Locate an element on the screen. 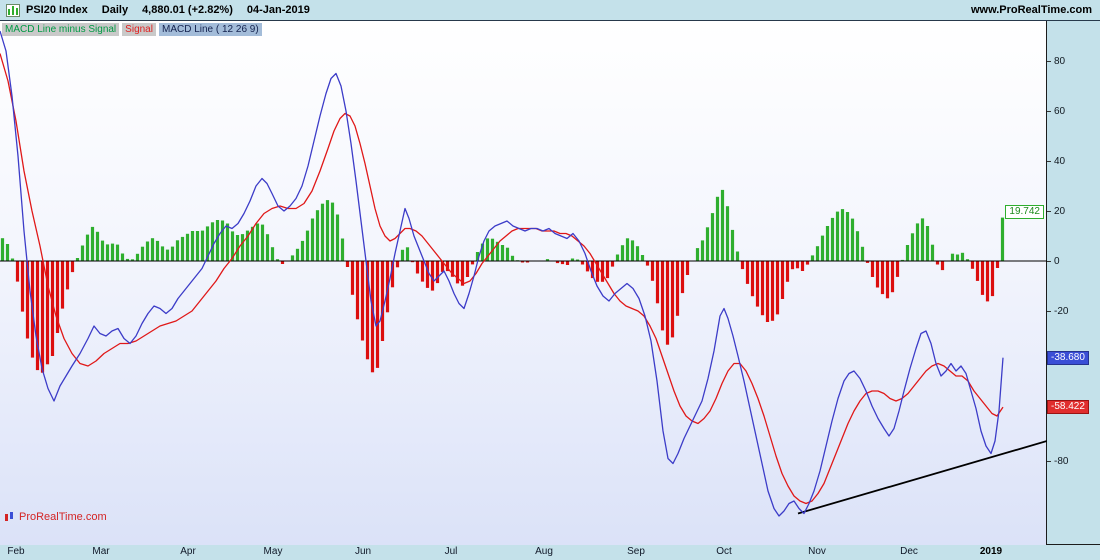 The width and height of the screenshot is (1100, 560). signal-value-tag: -58.422 is located at coordinates (1068, 407).